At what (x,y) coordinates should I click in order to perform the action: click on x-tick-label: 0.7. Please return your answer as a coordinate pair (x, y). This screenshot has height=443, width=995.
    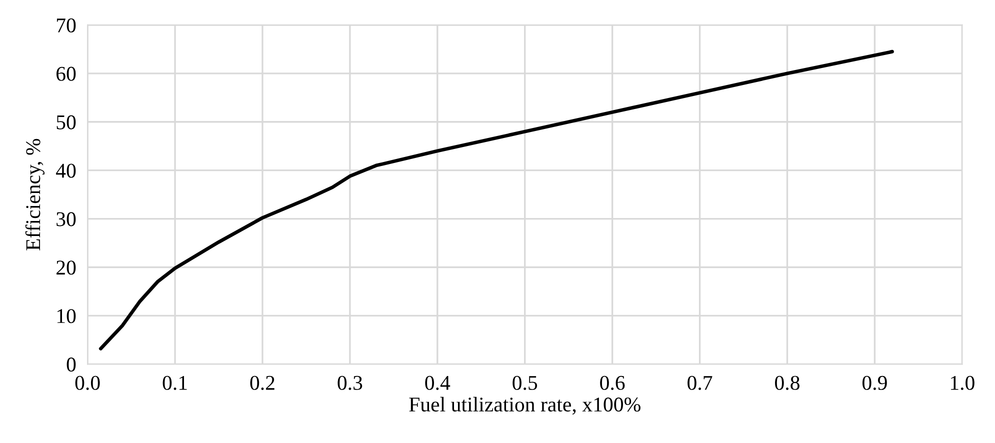
    Looking at the image, I should click on (700, 383).